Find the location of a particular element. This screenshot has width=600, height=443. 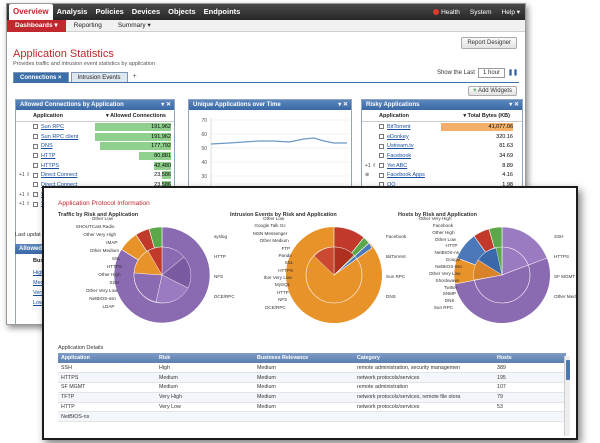

table-row: ⊕ Facebook Apps 4.16 is located at coordinates (442, 175).